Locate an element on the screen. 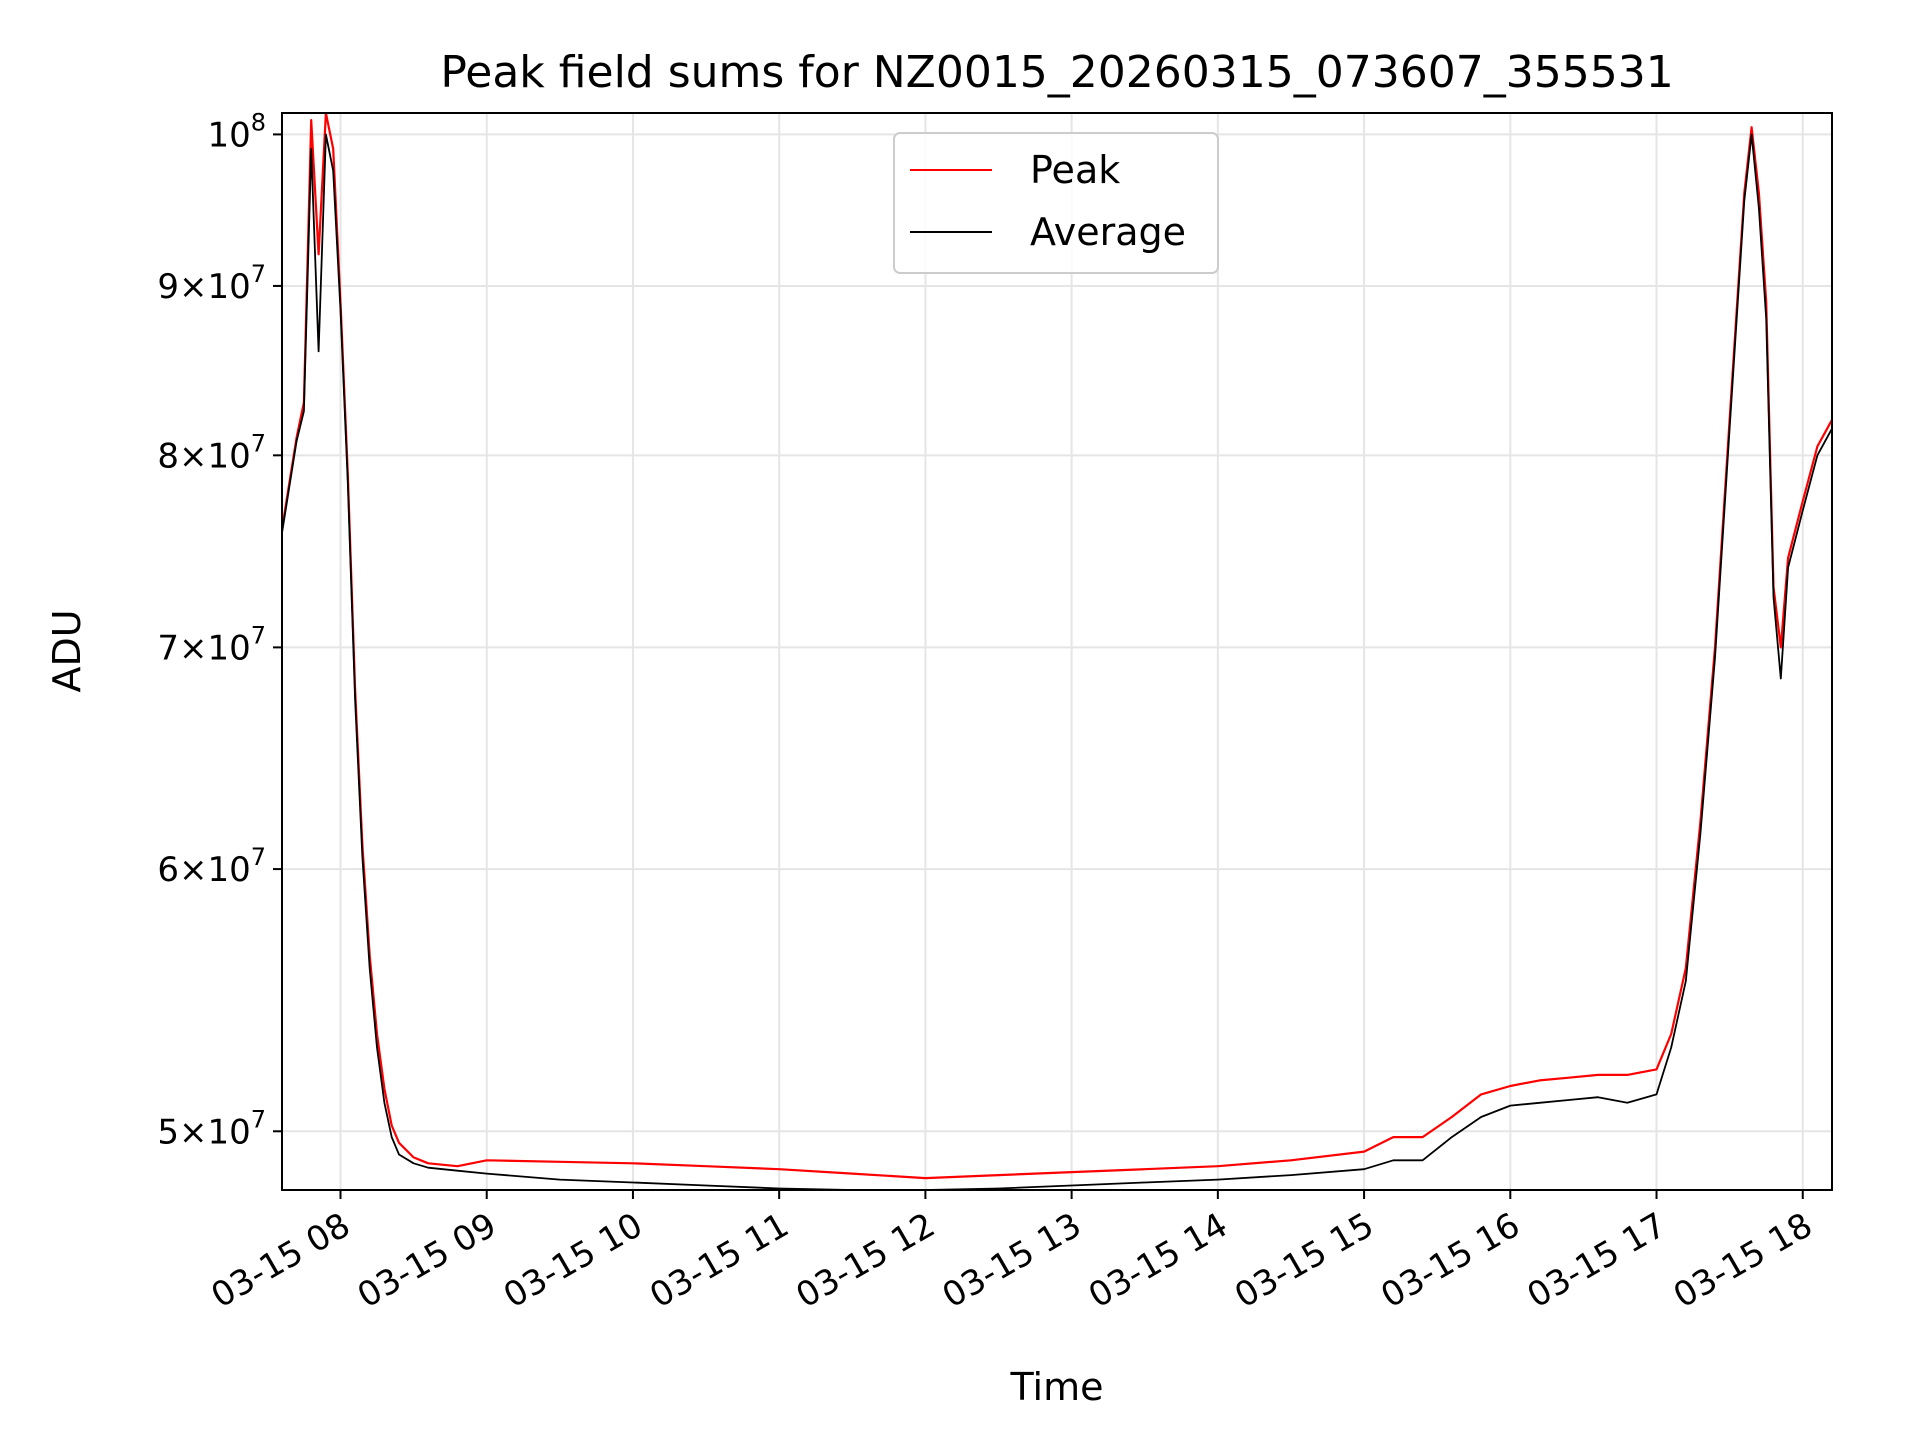  y-tick-label: 9×107 is located at coordinates (211, 283).